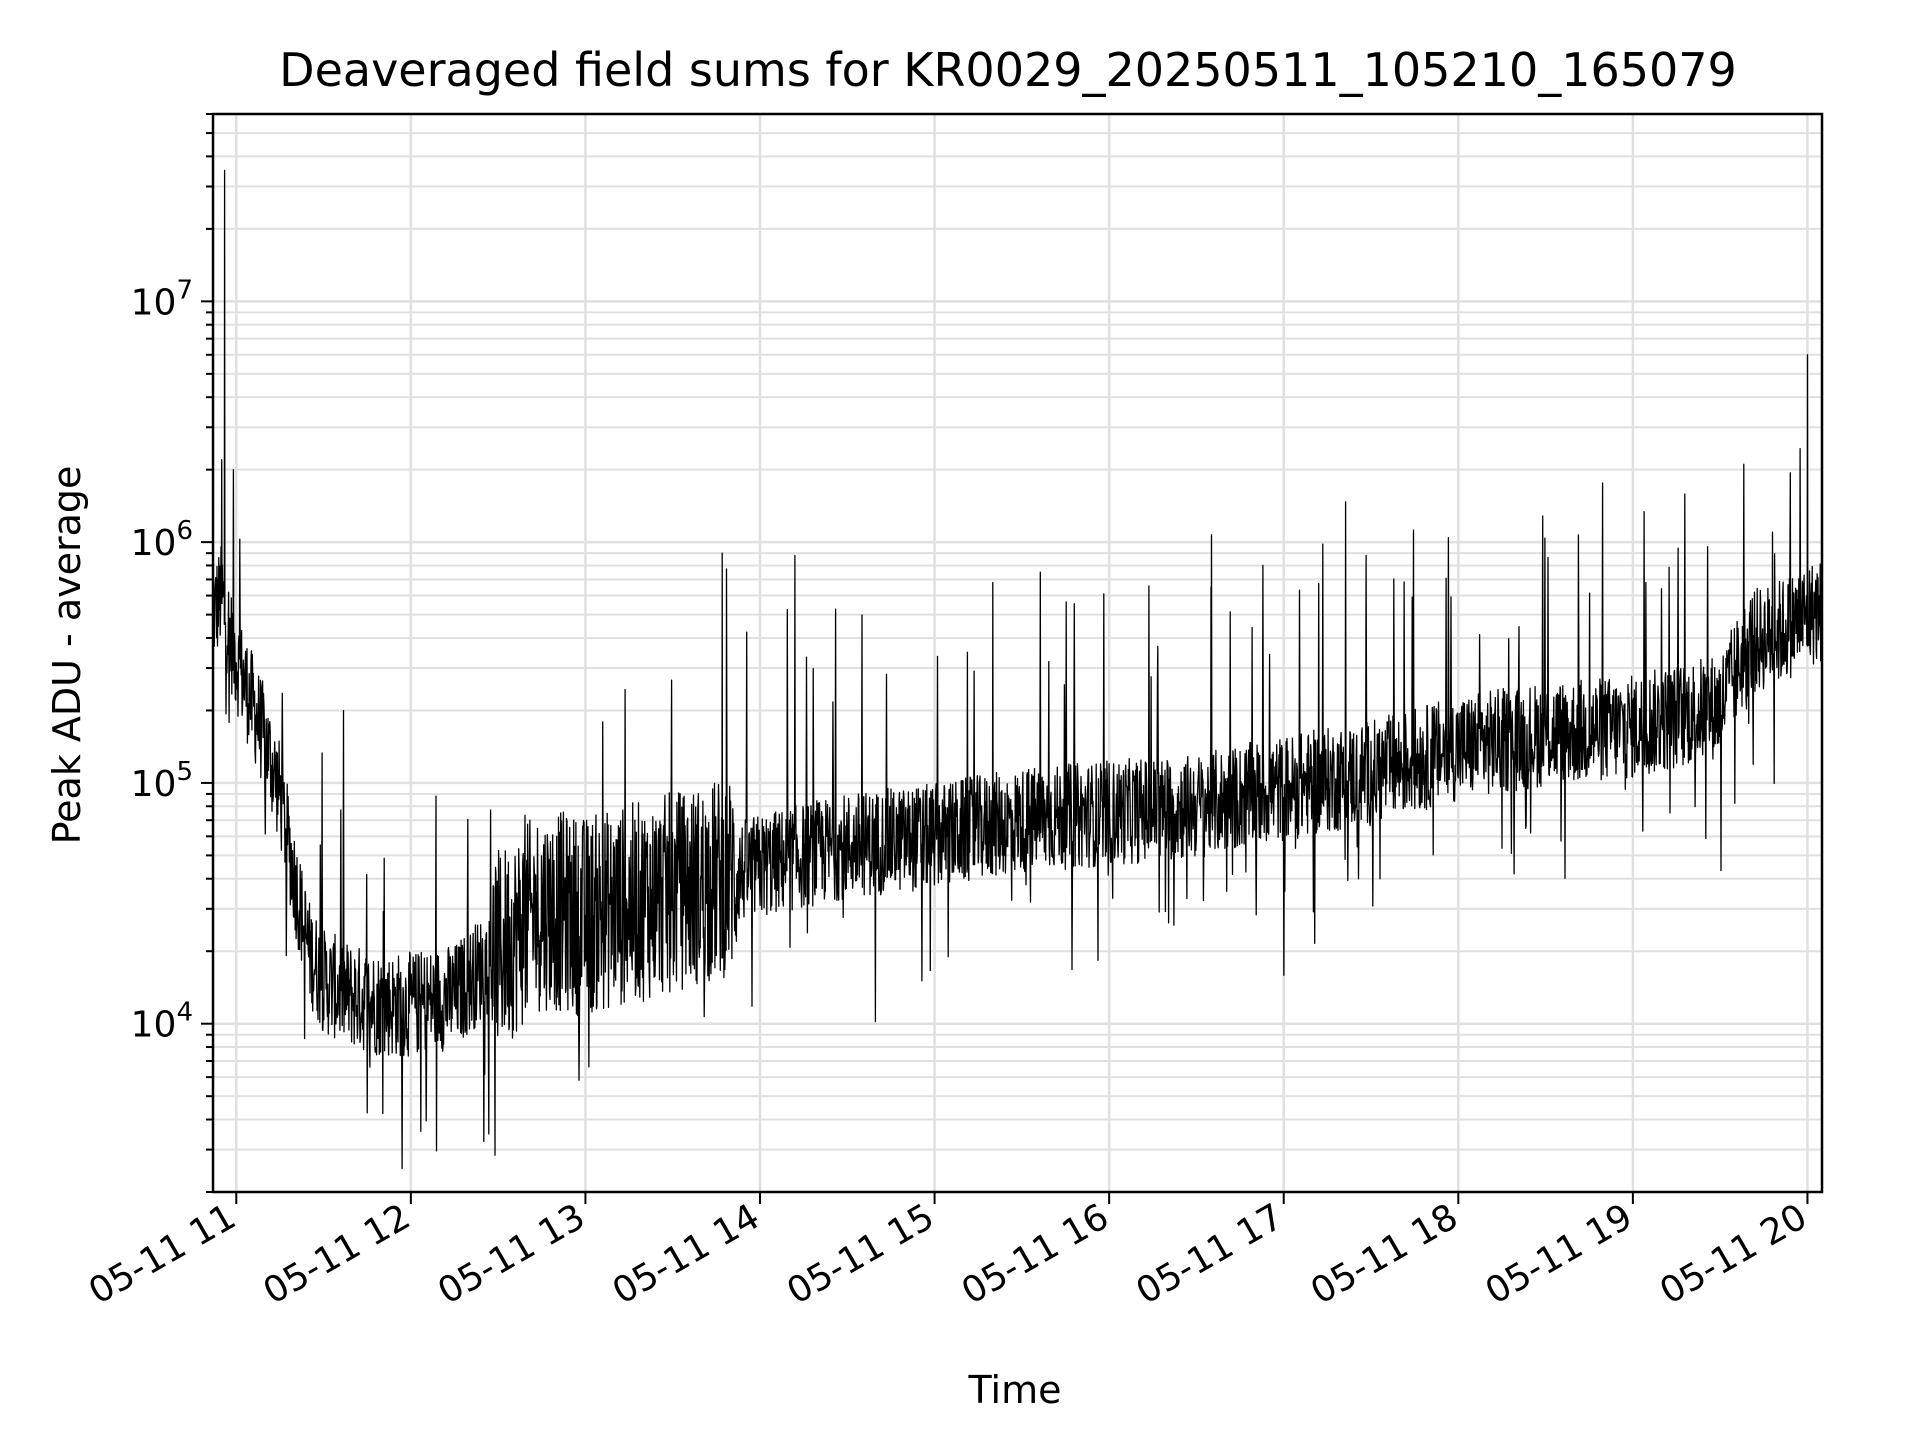 This screenshot has width=1920, height=1440. I want to click on x-axis-label: Time, so click(1015, 1390).